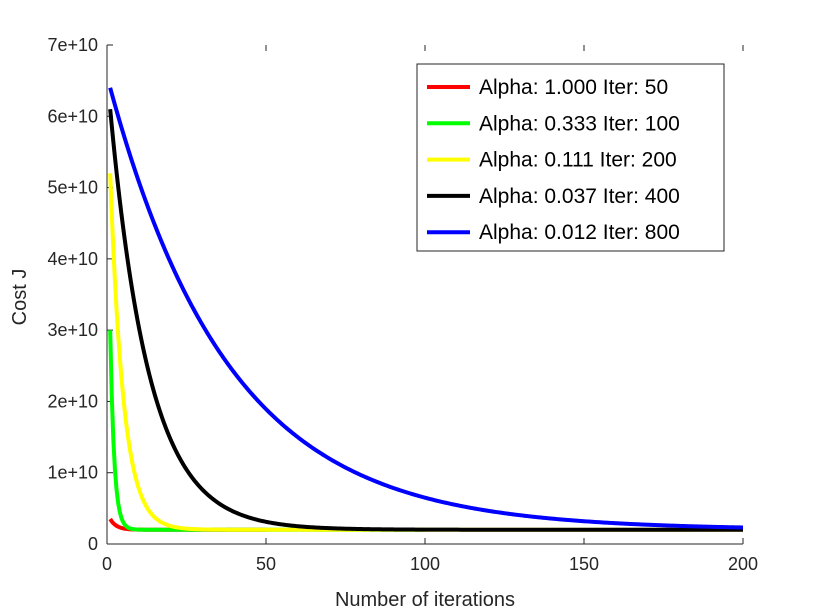  I want to click on legend-label-1: Alpha: 1.000 Iter: 50, so click(573, 87).